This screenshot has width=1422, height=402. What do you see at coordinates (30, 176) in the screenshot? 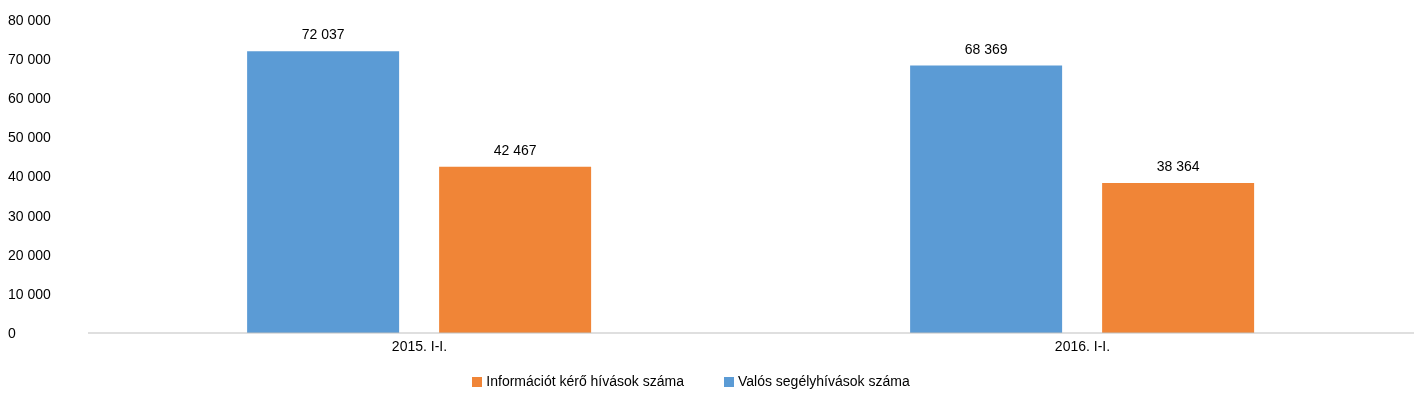
I see `y-tick-label: 40 000` at bounding box center [30, 176].